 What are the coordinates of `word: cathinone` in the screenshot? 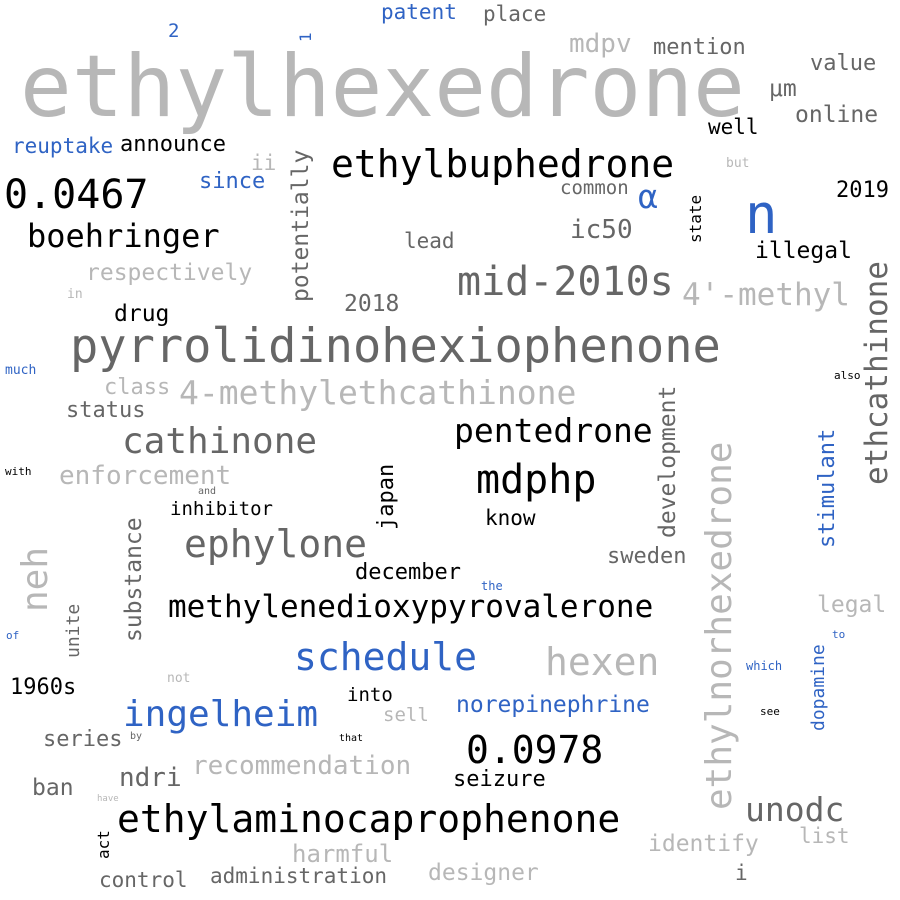 It's located at (220, 441).